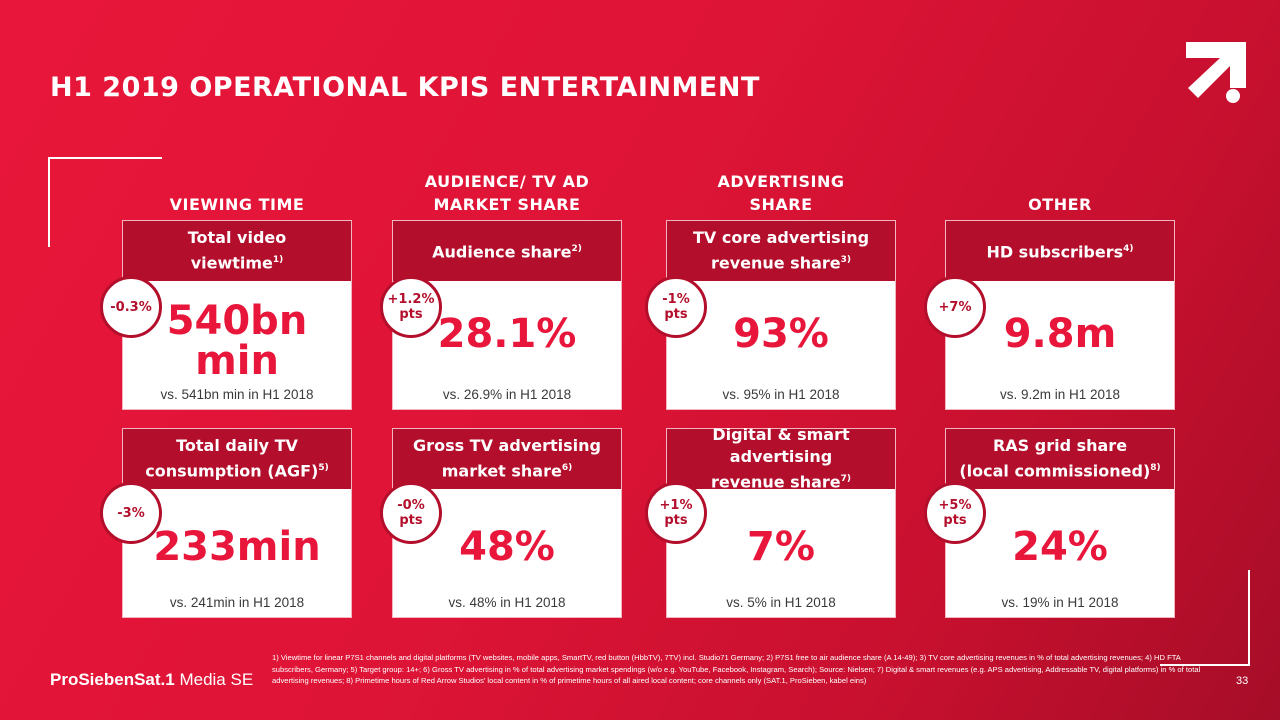 The image size is (1280, 720). I want to click on kpi-head-line2: viewtime, so click(231, 263).